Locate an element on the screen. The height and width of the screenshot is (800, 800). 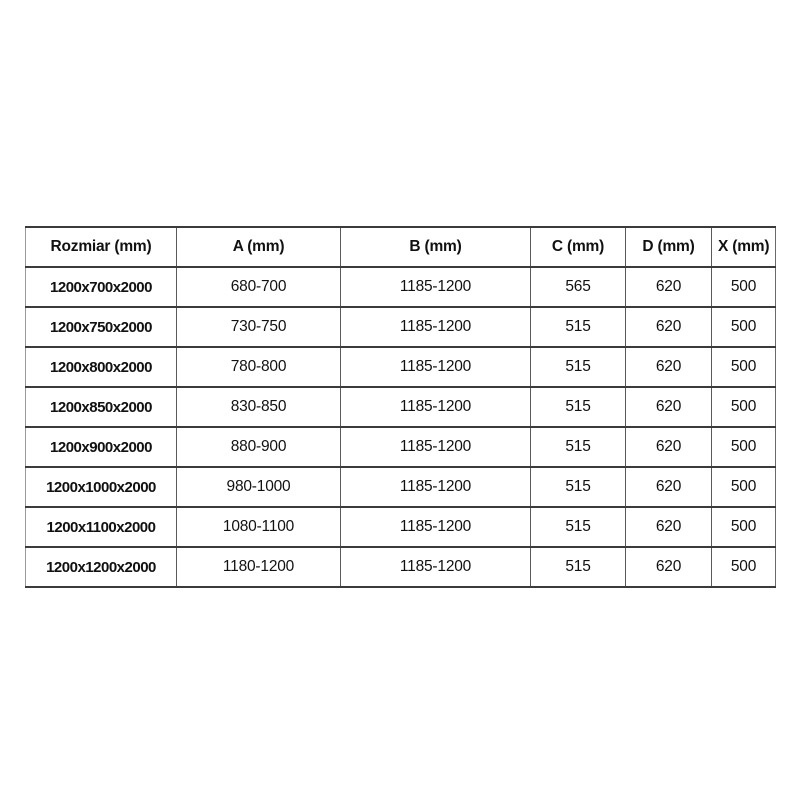
column-header-d: D (mm) is located at coordinates (668, 247).